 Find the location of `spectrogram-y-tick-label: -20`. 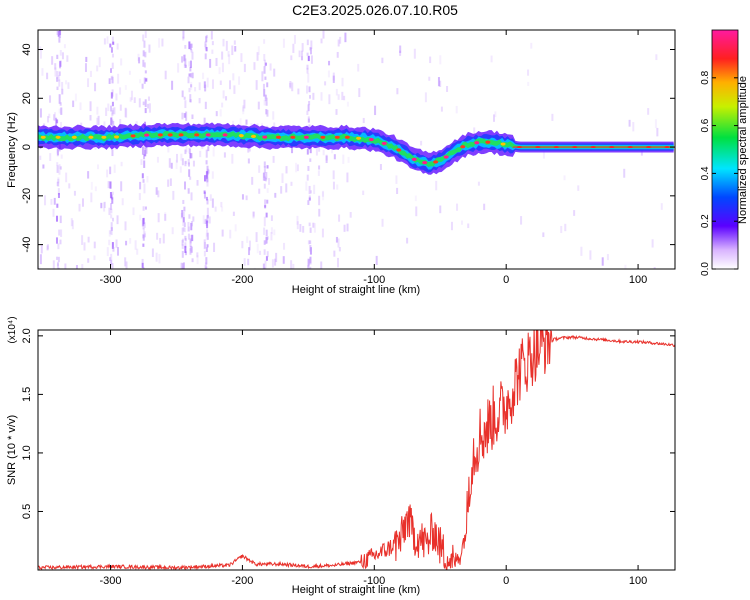

spectrogram-y-tick-label: -20 is located at coordinates (27, 196).